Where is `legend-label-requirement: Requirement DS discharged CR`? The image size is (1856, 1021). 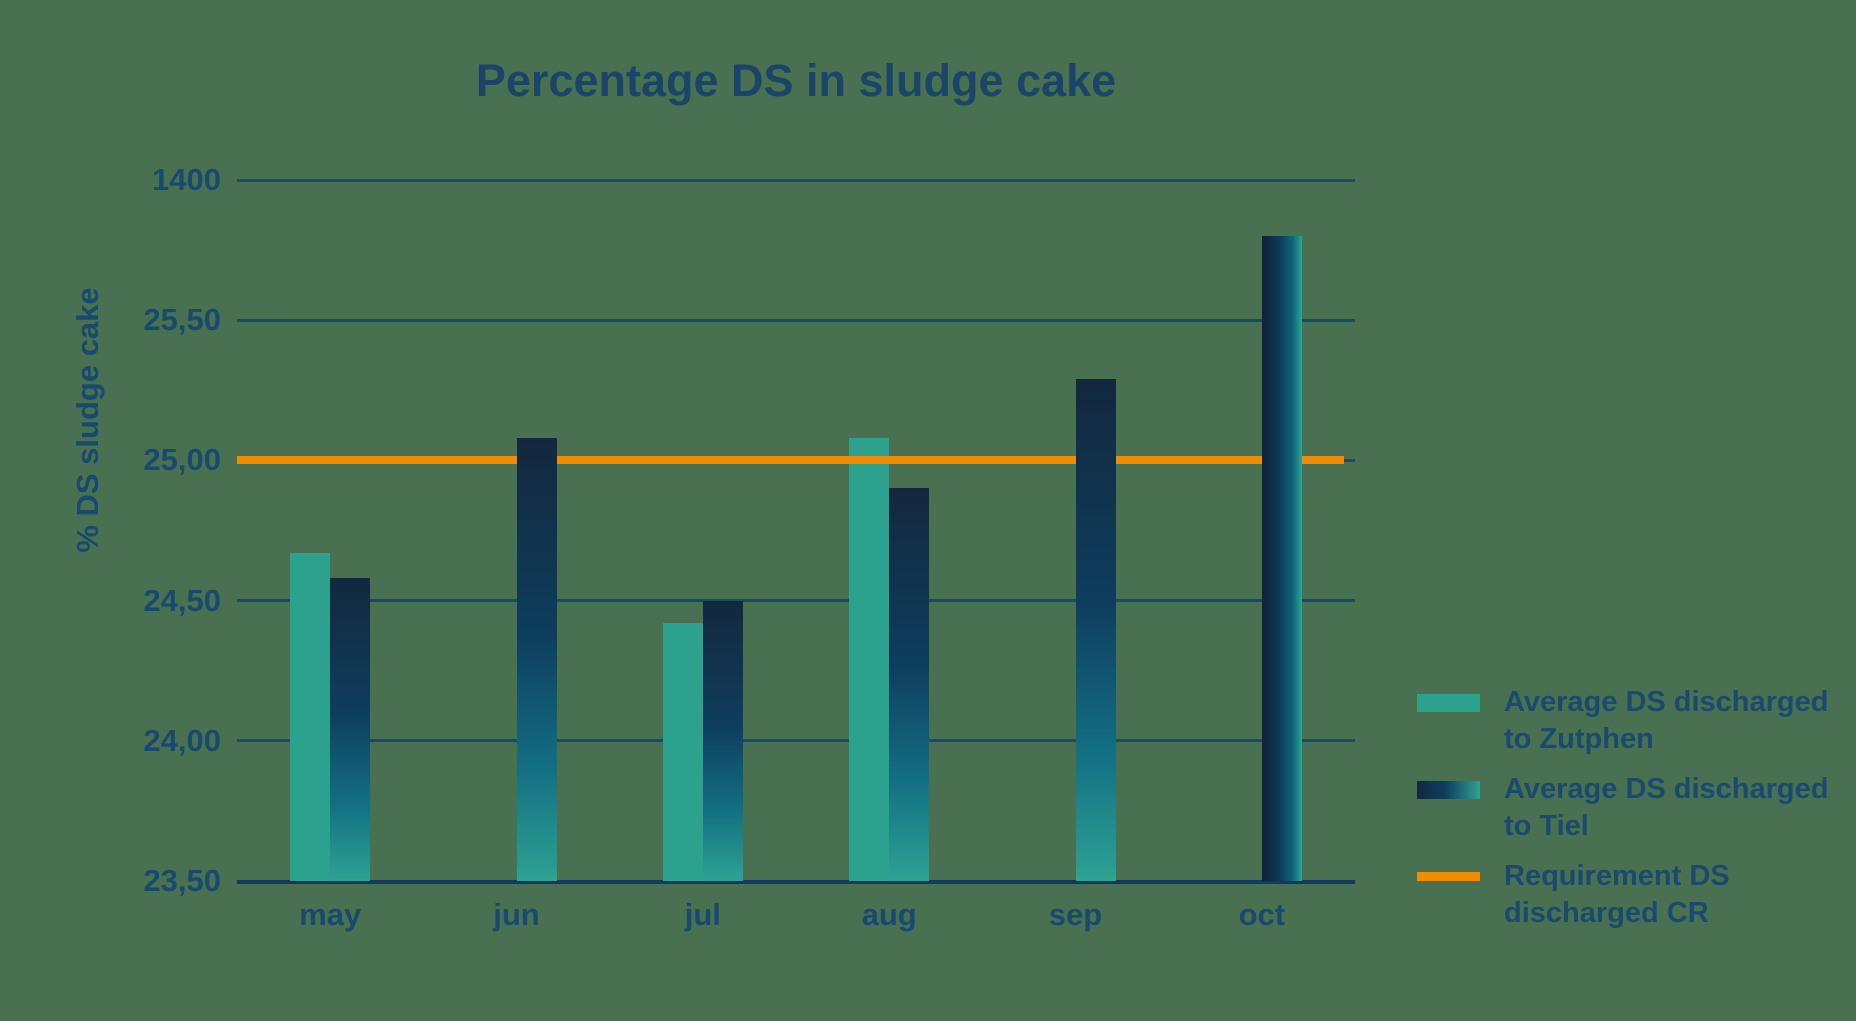 legend-label-requirement: Requirement DS discharged CR is located at coordinates (1617, 895).